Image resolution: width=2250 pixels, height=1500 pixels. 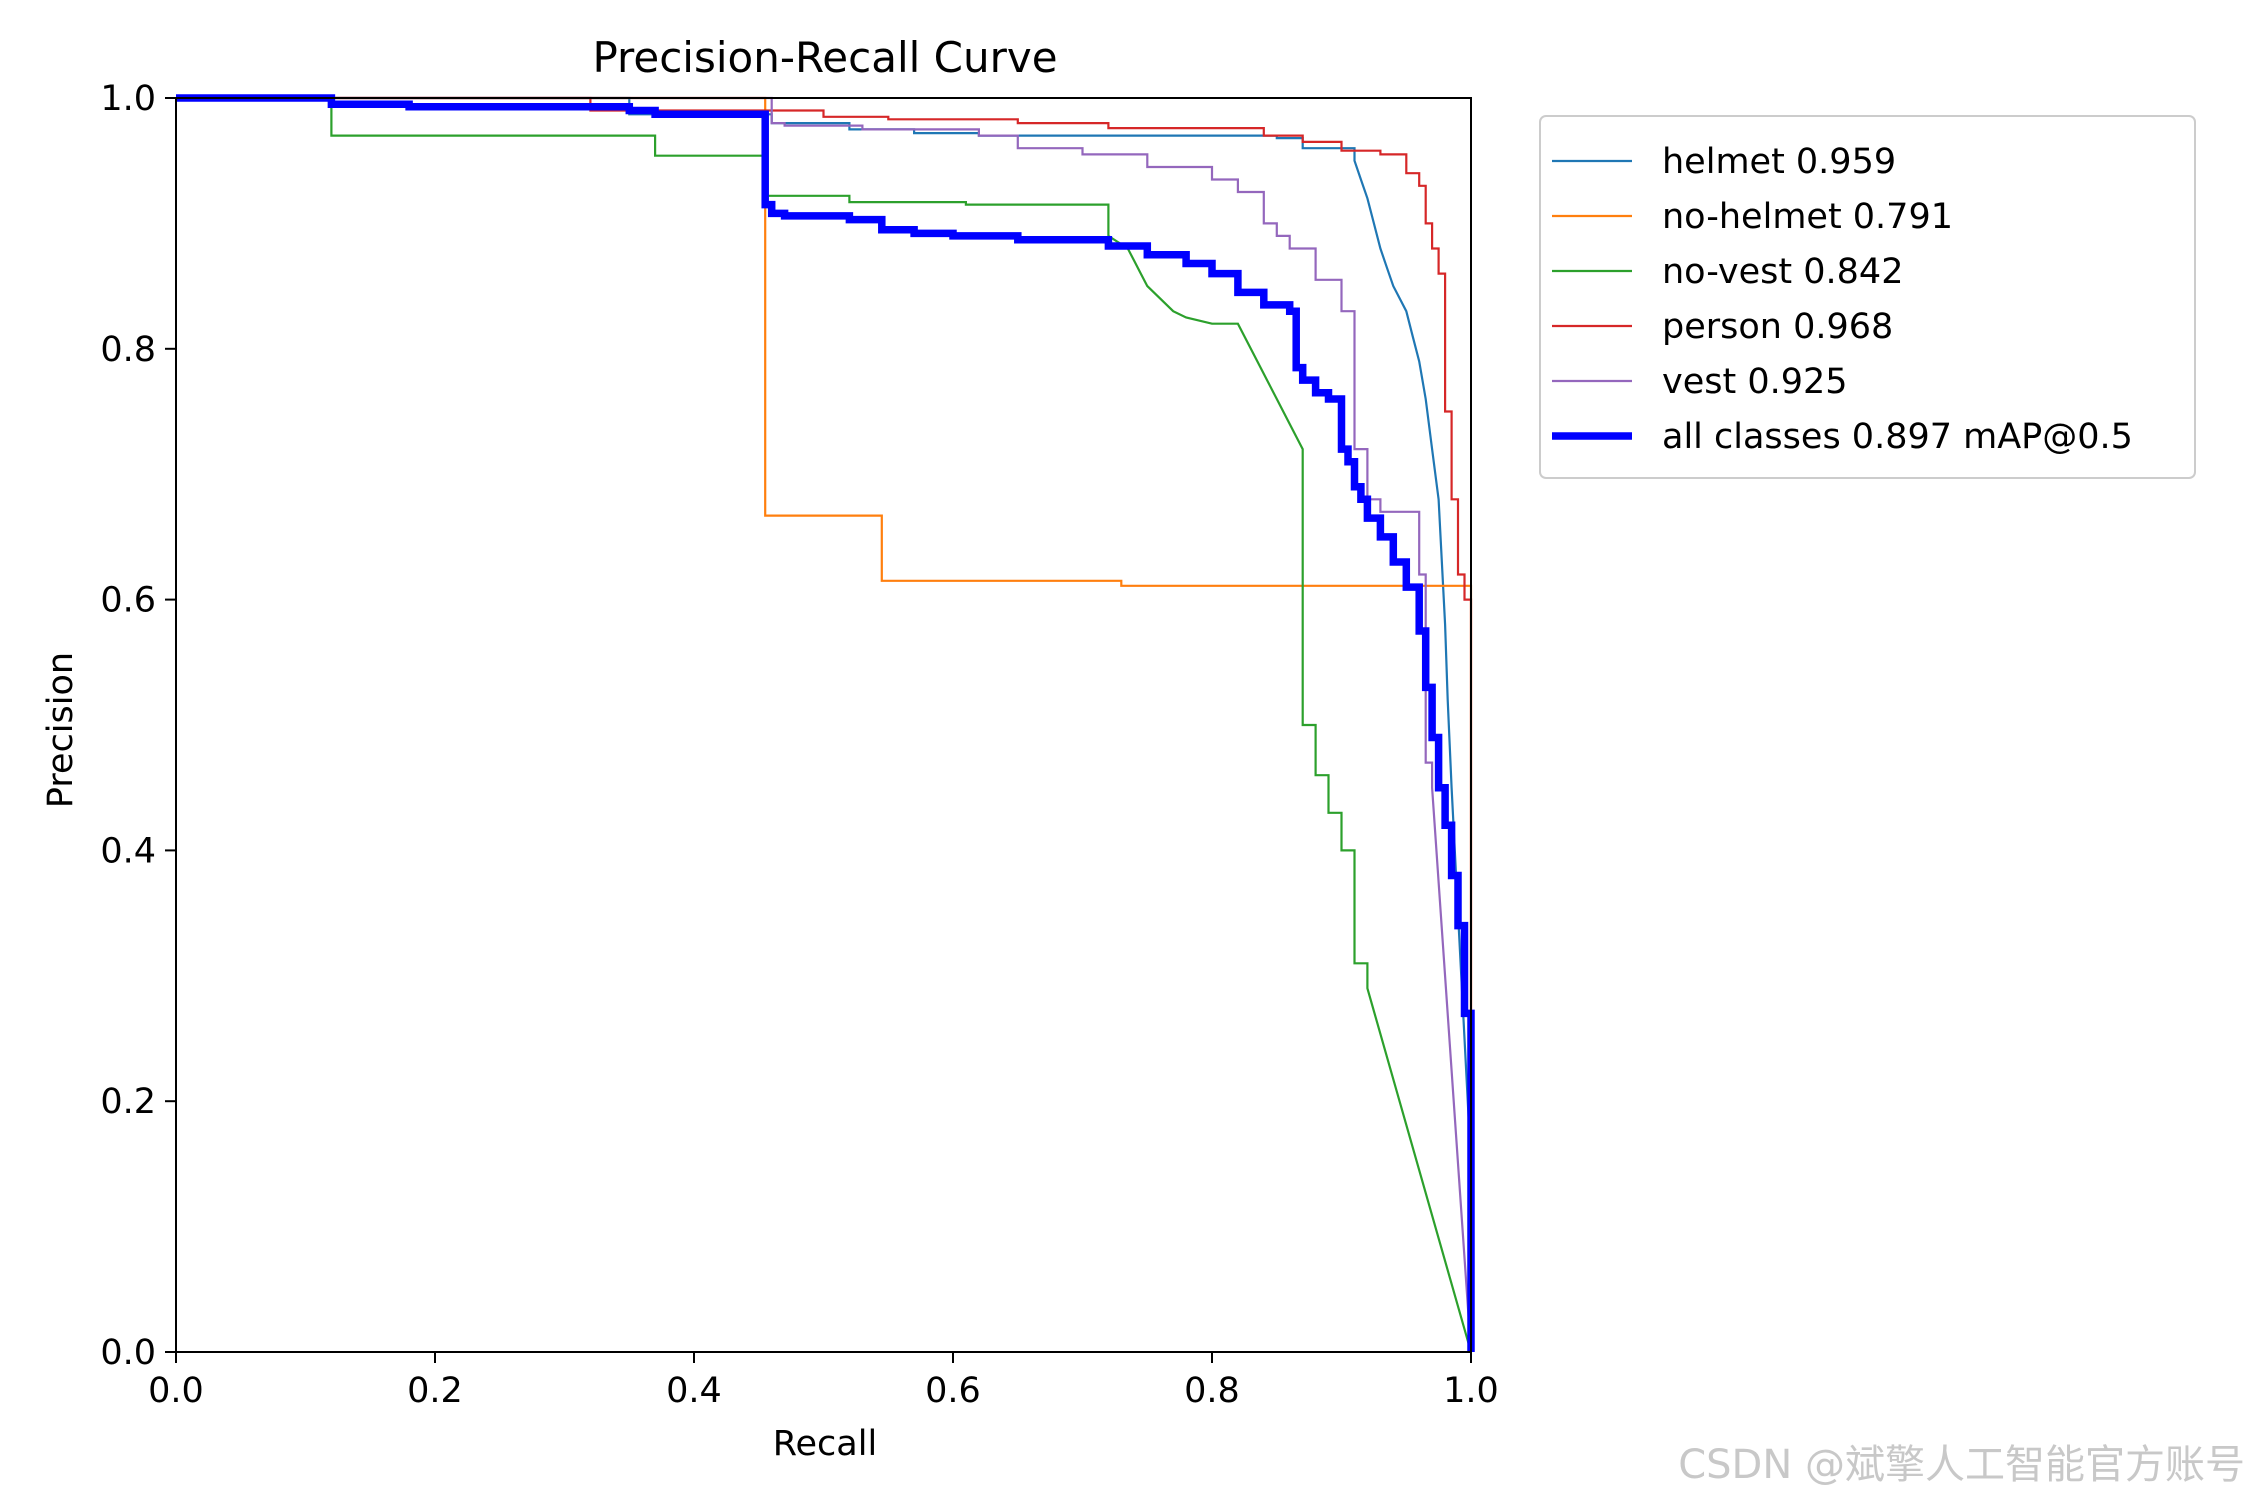 What do you see at coordinates (128, 601) in the screenshot?
I see `y-tick-label: 0.6` at bounding box center [128, 601].